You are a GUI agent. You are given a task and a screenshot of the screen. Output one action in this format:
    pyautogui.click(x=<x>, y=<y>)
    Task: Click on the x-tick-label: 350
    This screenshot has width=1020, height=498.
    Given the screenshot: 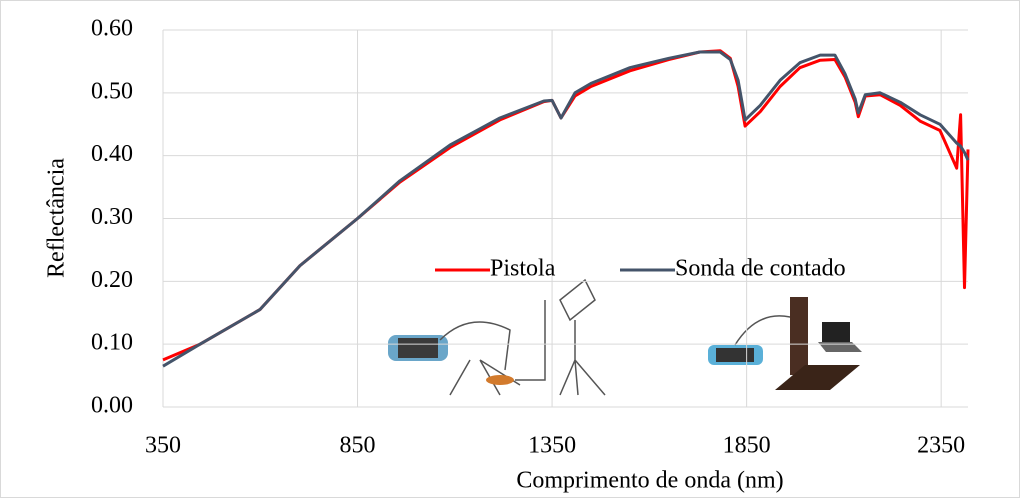 What is the action you would take?
    pyautogui.click(x=163, y=446)
    